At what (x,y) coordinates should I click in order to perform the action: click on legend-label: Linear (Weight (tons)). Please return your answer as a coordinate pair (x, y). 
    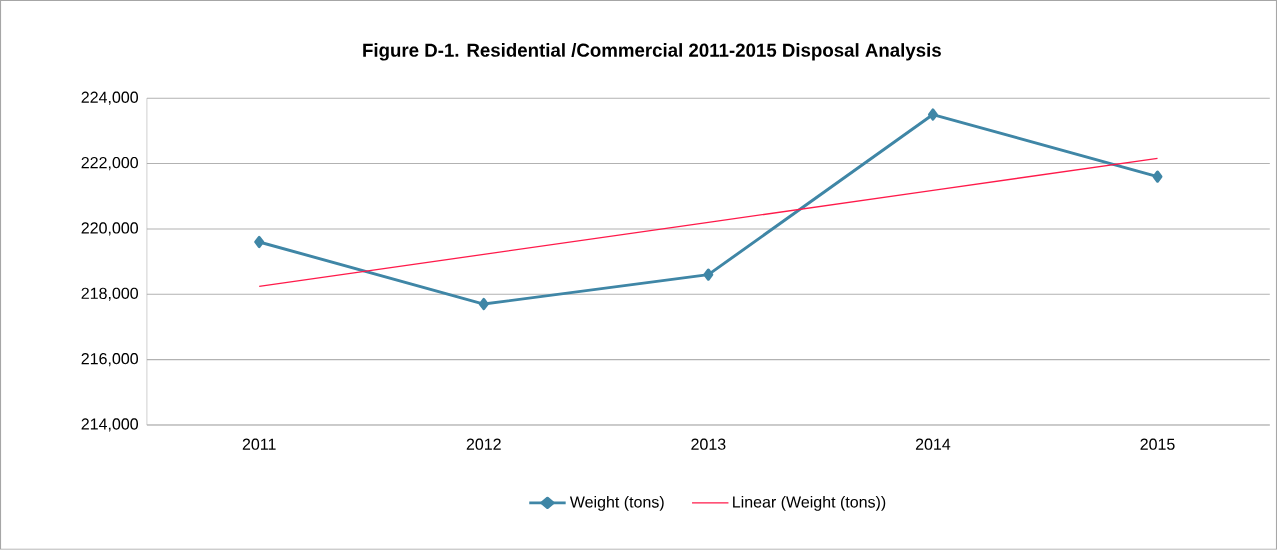
    Looking at the image, I should click on (809, 503).